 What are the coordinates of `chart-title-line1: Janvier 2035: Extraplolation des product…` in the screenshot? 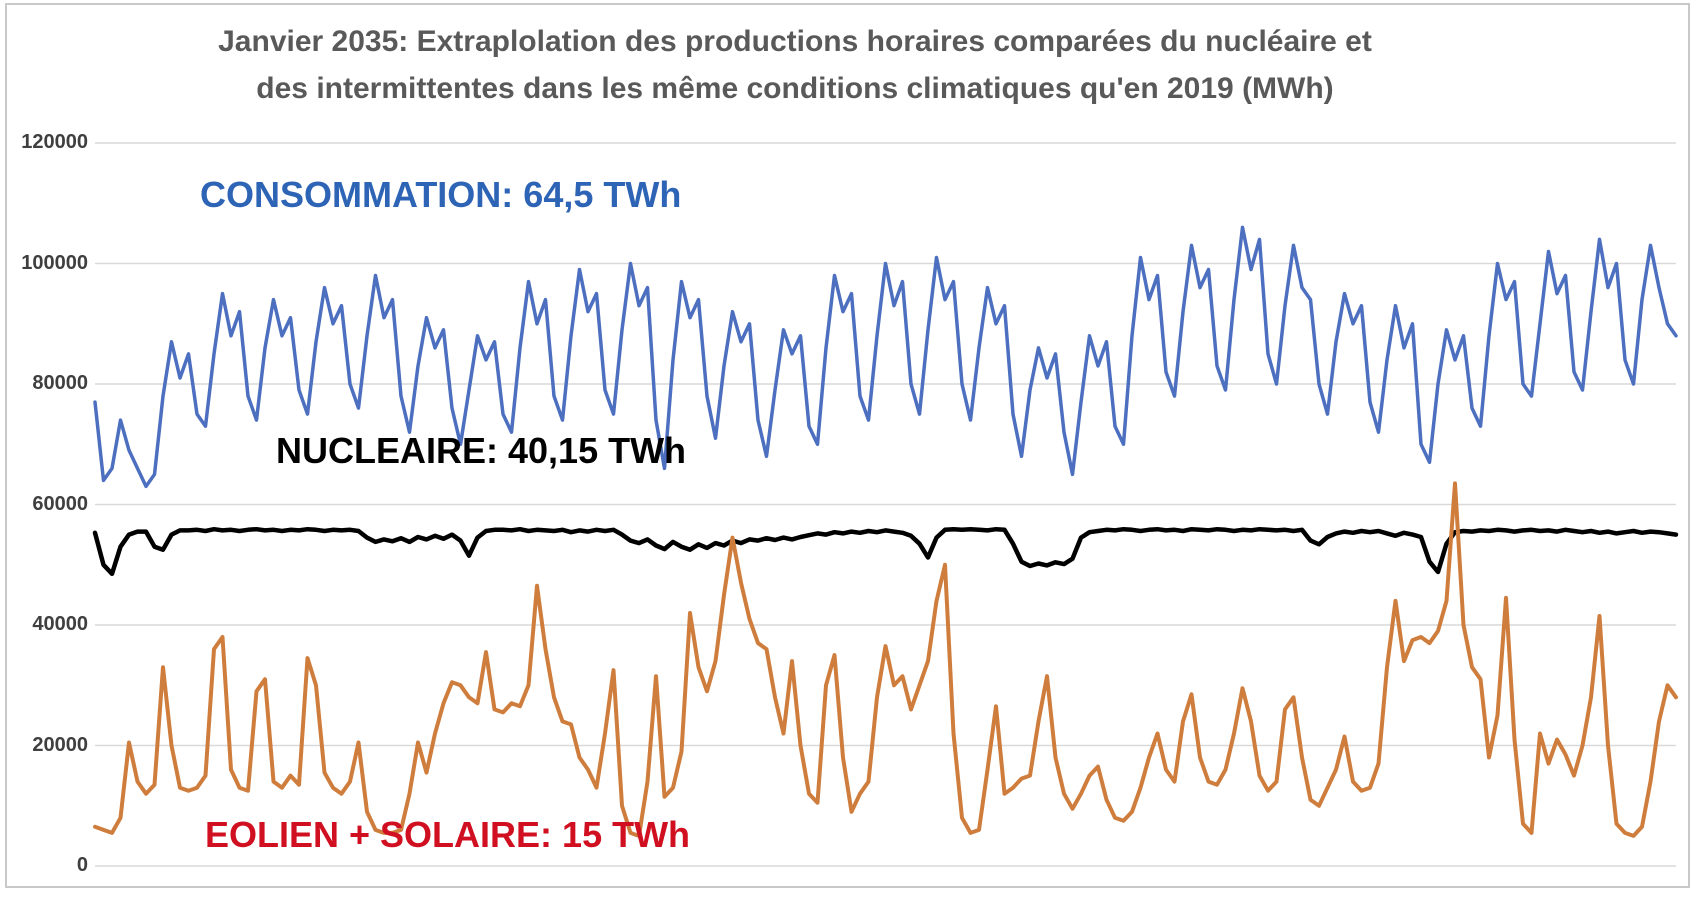 It's located at (795, 41).